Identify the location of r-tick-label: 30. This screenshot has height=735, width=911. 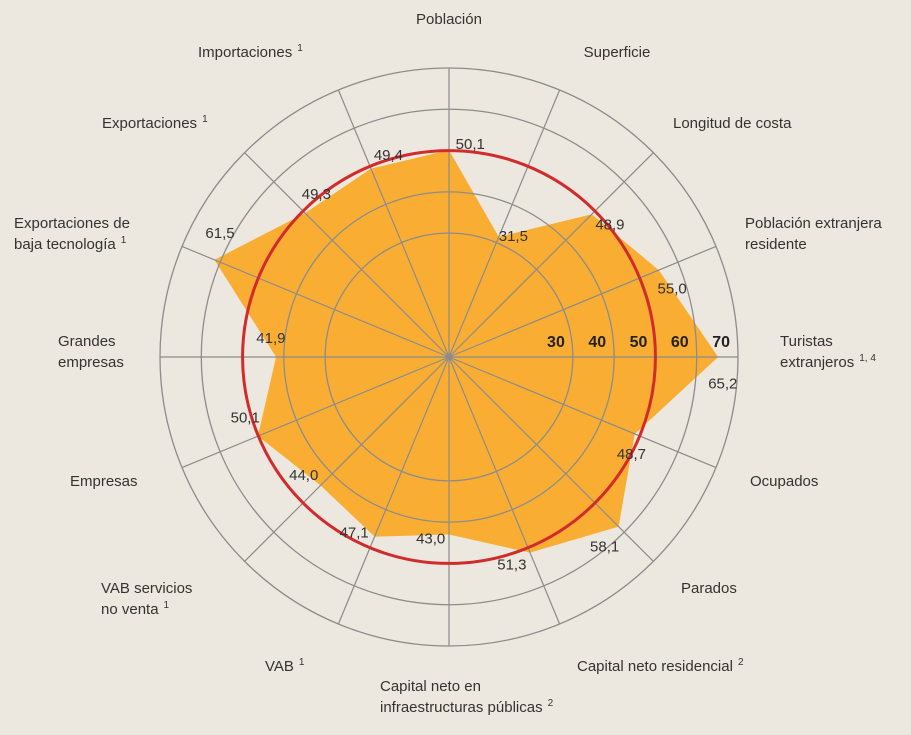
(556, 342).